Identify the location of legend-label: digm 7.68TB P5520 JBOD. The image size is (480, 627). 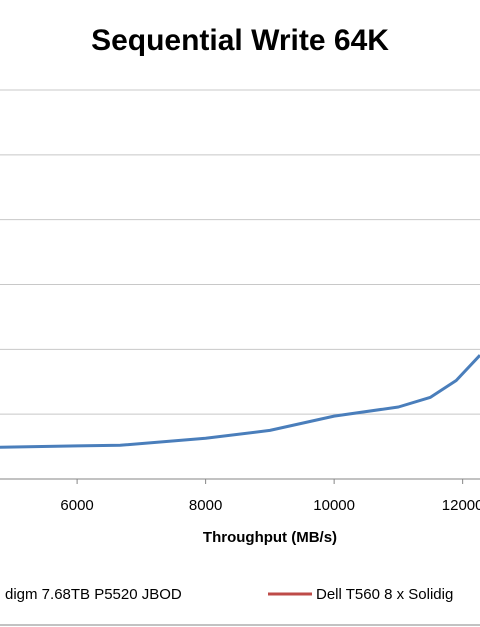
(93, 594).